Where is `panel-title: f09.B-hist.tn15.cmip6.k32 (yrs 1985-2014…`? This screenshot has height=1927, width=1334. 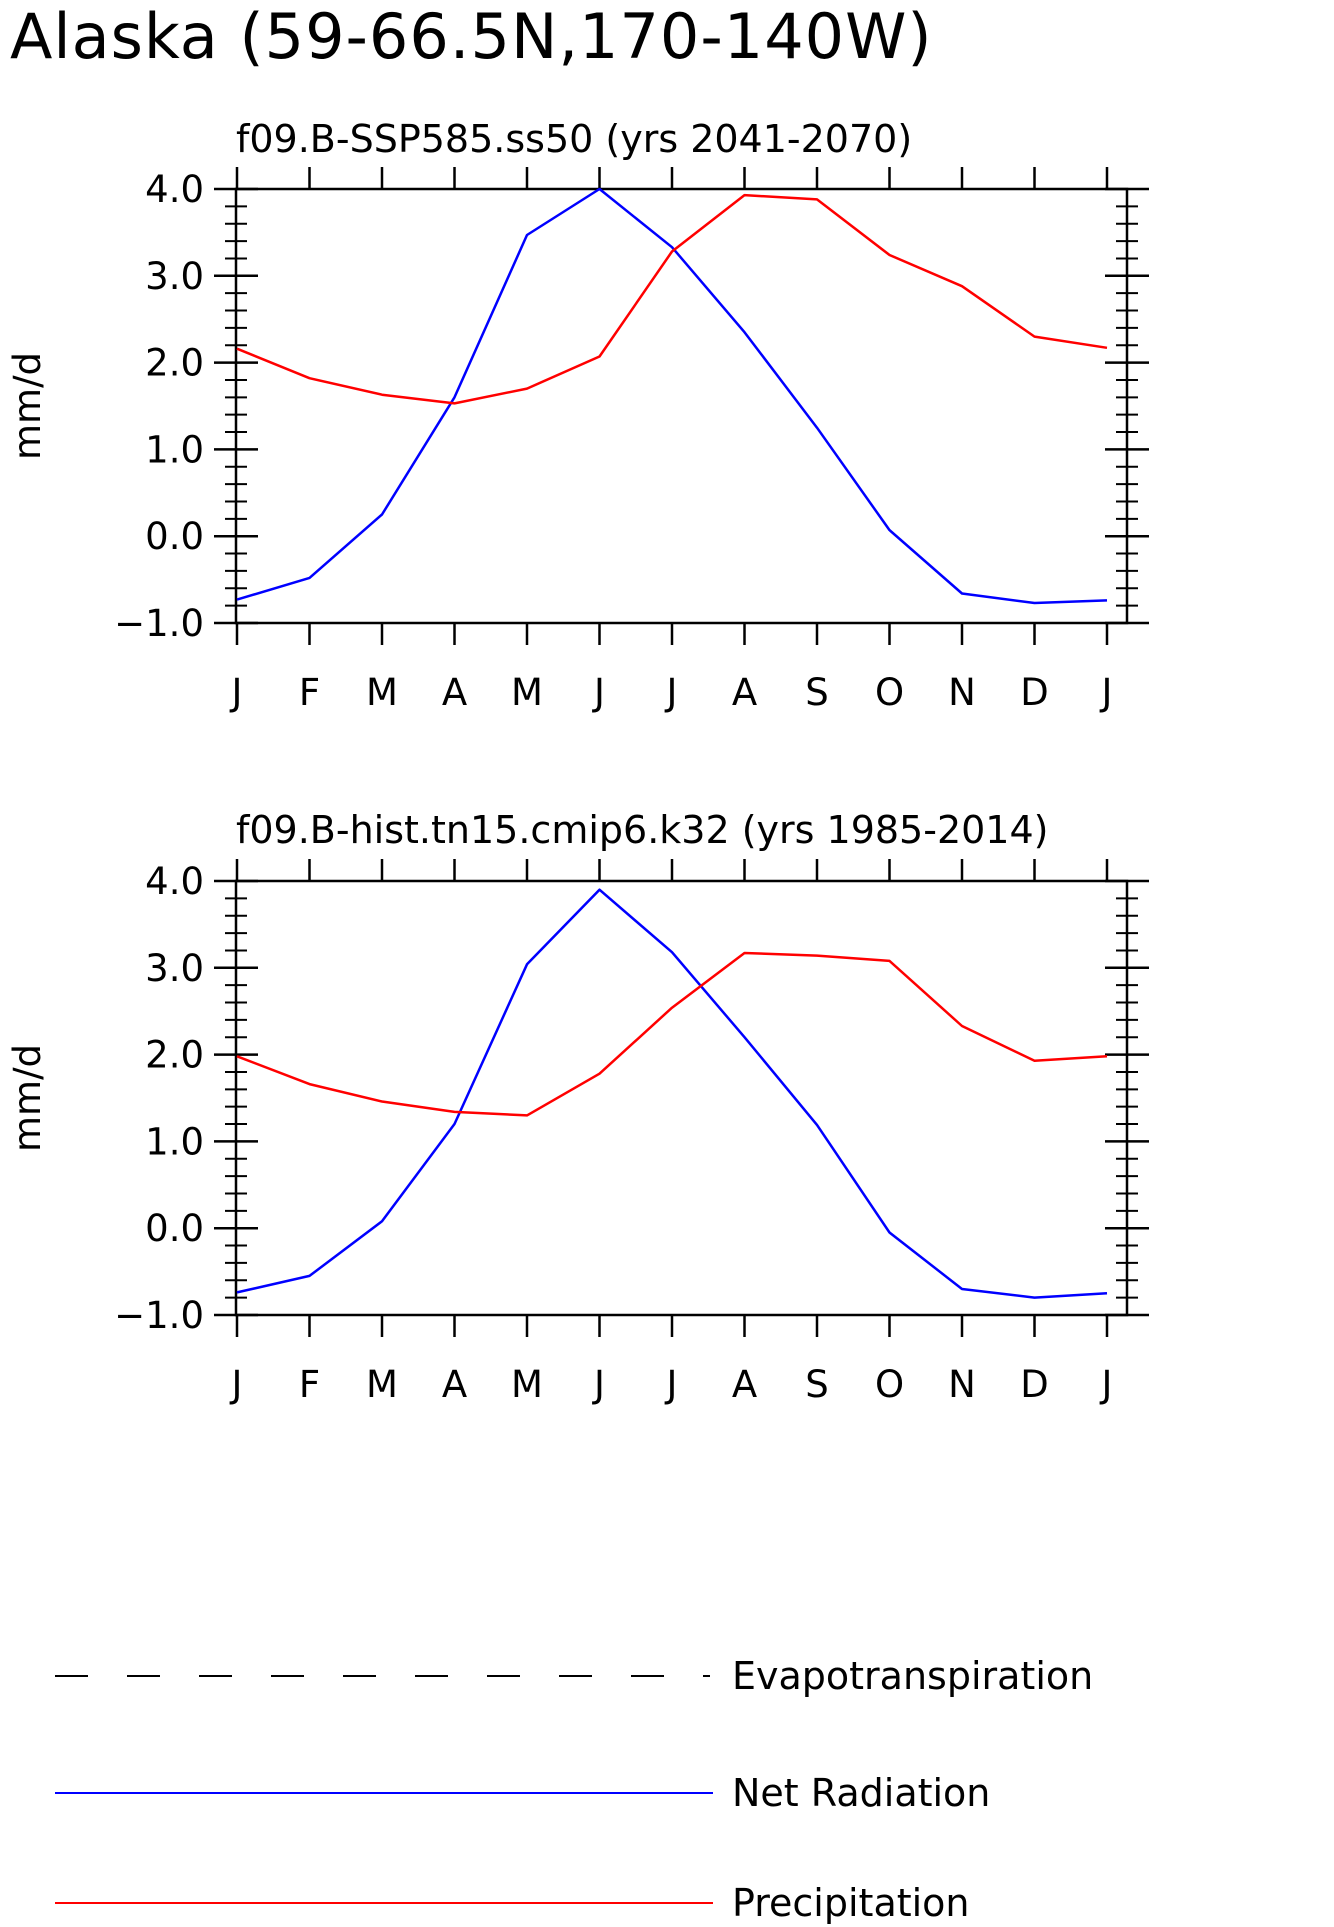
panel-title: f09.B-hist.tn15.cmip6.k32 (yrs 1985-2014… is located at coordinates (642, 830).